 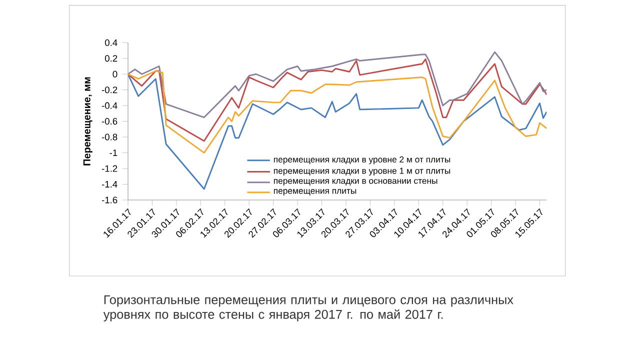 What do you see at coordinates (362, 160) in the screenshot?
I see `legend-label: перемещения кладки в уровне 2 м от плиты` at bounding box center [362, 160].